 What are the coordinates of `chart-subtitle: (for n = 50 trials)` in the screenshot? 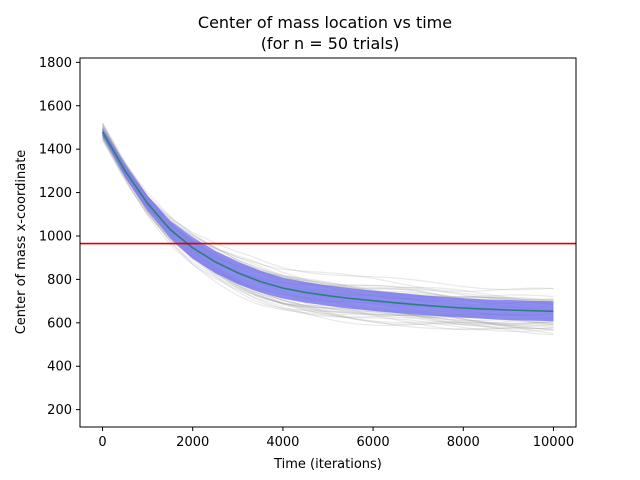 It's located at (330, 43).